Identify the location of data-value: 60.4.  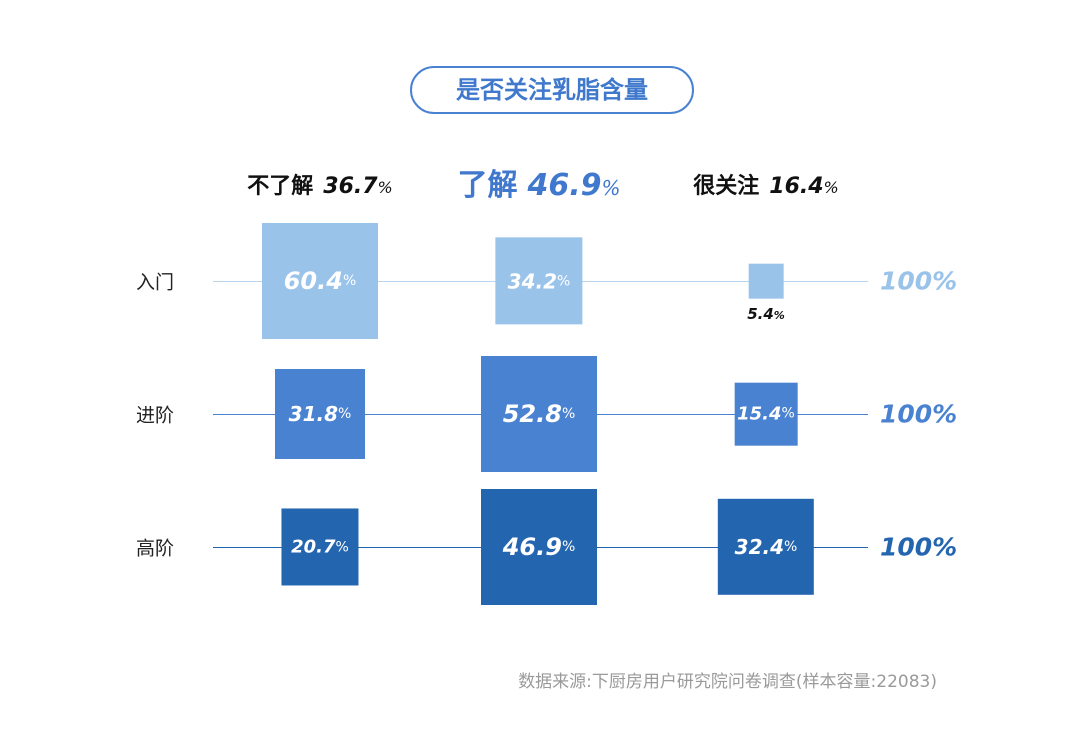
(313, 281).